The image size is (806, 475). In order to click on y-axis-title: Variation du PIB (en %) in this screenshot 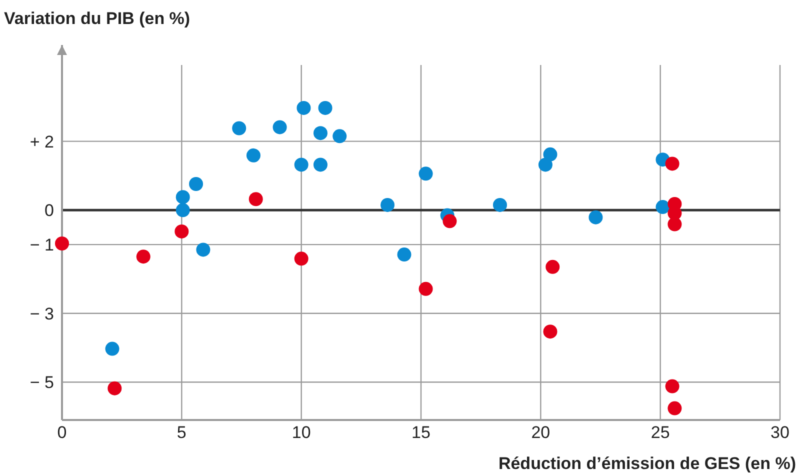, I will do `click(97, 18)`.